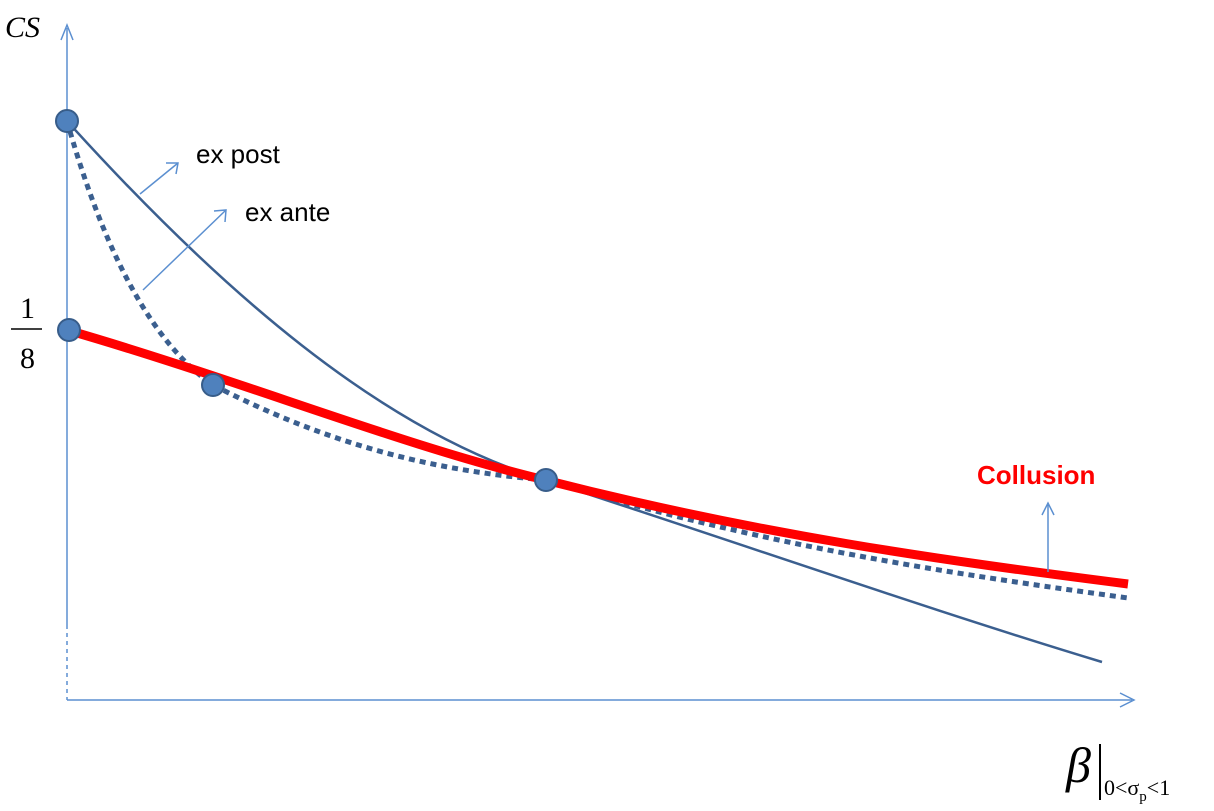 This screenshot has width=1214, height=811. Describe the element at coordinates (1137, 790) in the screenshot. I see `x-axis-subscript: 0<σp<1` at that location.